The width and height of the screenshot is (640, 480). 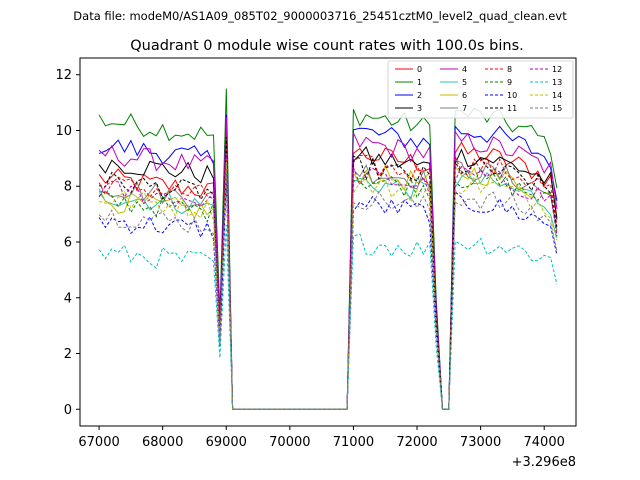 I want to click on x-tick-label: 73000, so click(x=480, y=442).